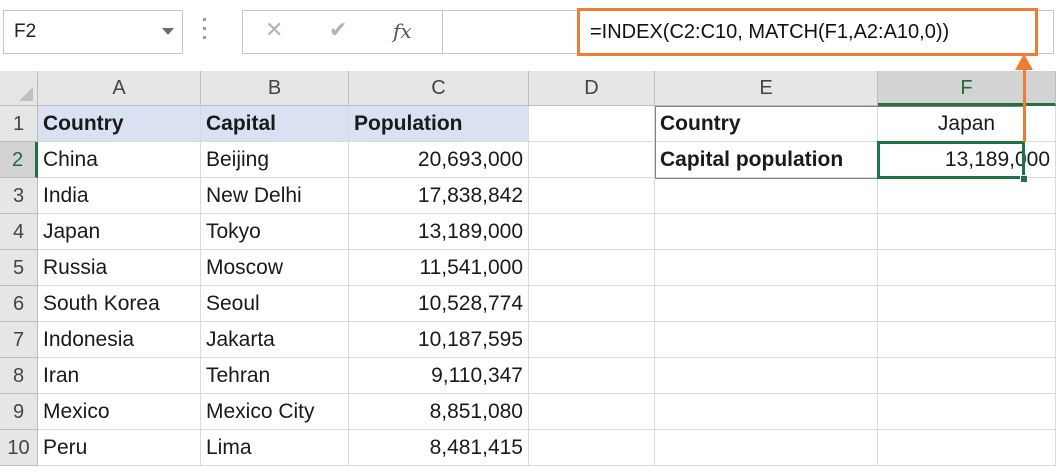 This screenshot has height=473, width=1056. Describe the element at coordinates (275, 232) in the screenshot. I see `cell-b4: Tokyo` at that location.